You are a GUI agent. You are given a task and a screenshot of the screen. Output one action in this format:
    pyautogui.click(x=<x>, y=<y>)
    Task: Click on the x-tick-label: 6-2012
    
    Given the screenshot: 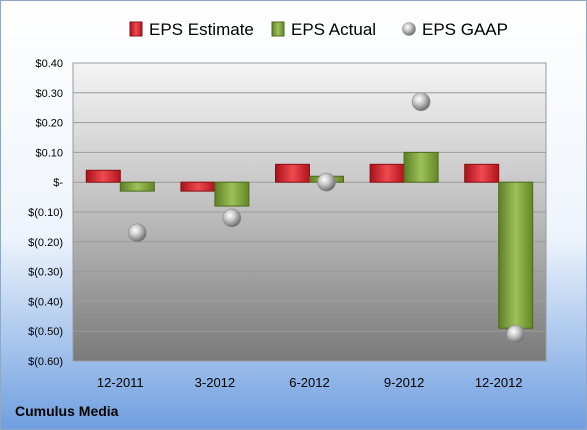 What is the action you would take?
    pyautogui.click(x=309, y=382)
    